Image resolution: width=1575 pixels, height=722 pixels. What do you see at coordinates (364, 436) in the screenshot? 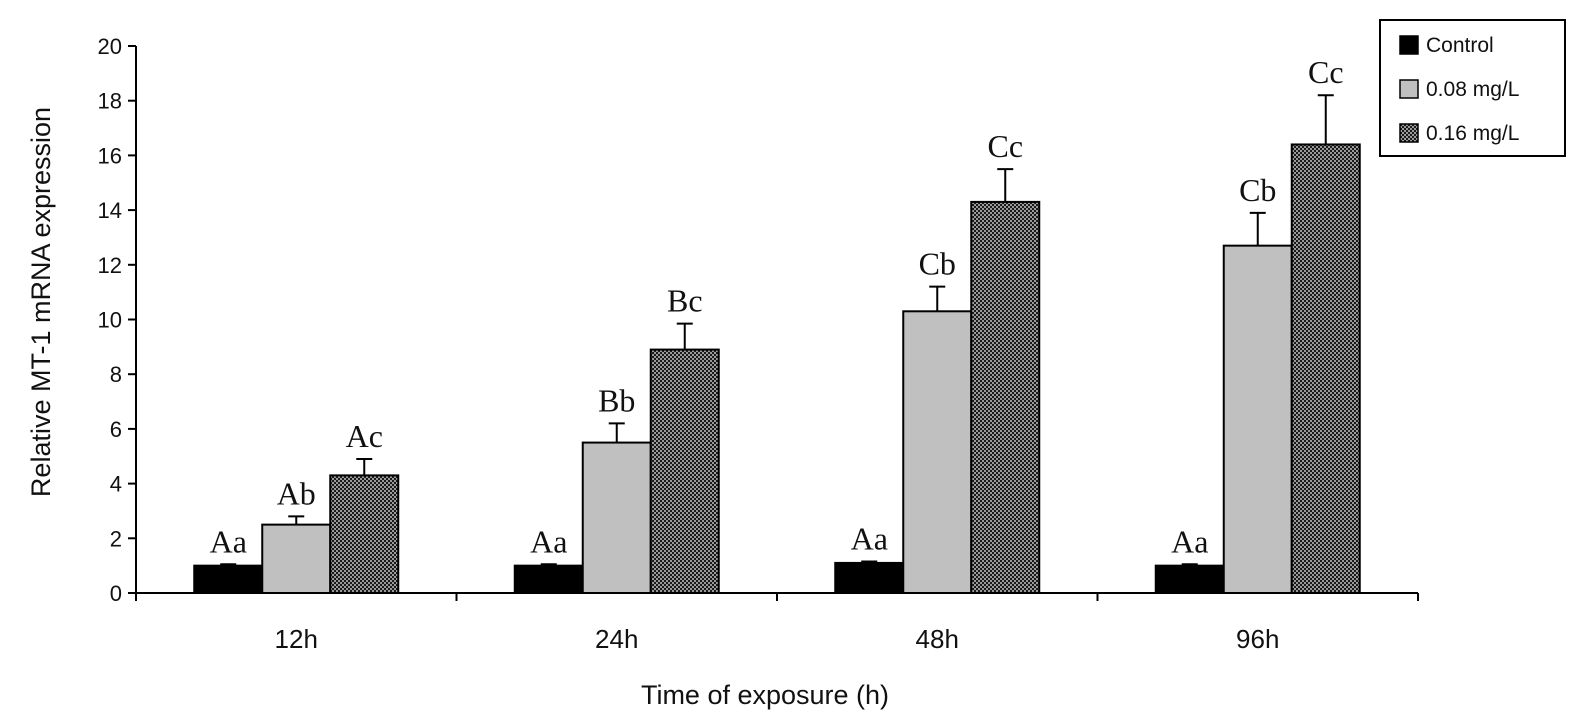
I see `data-label: Ac` at bounding box center [364, 436].